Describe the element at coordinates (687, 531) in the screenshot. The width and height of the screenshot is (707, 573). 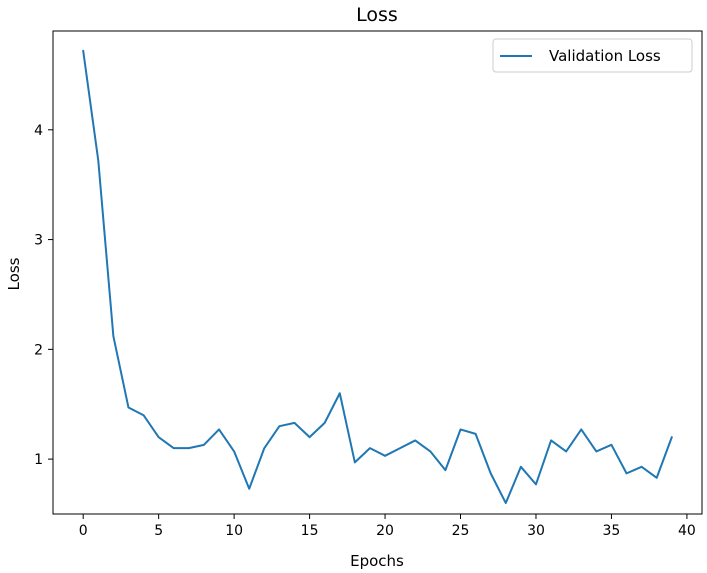
I see `x-tick-label: 40` at that location.